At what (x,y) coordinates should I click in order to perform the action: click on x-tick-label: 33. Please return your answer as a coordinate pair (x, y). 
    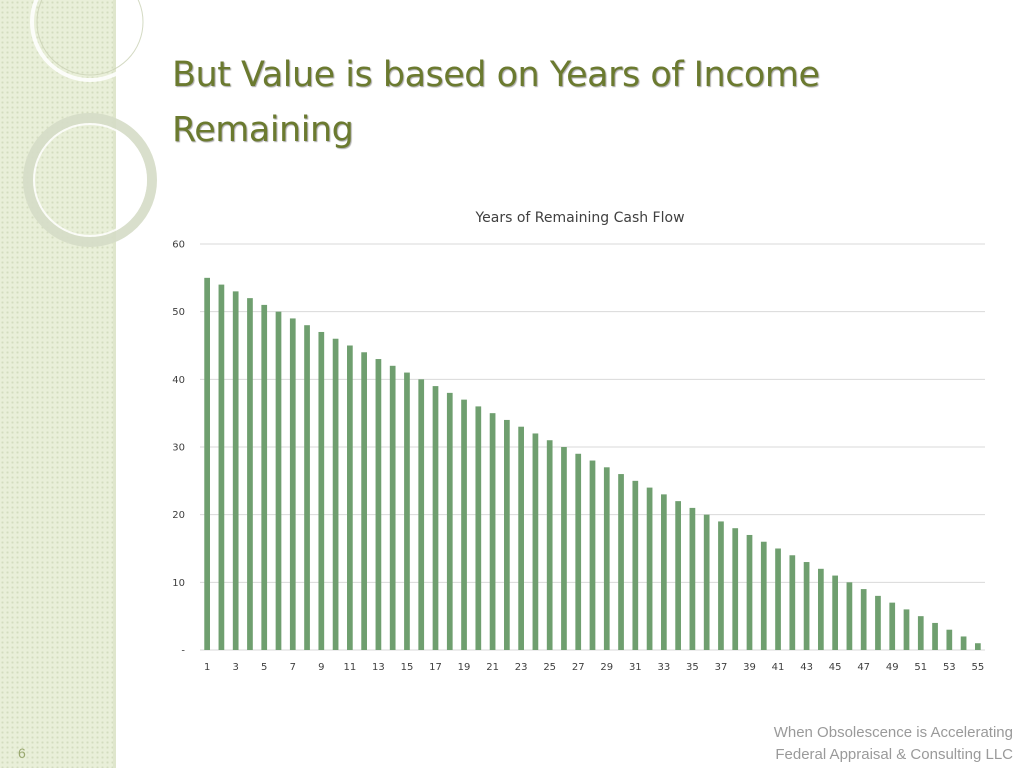
    Looking at the image, I should click on (663, 667).